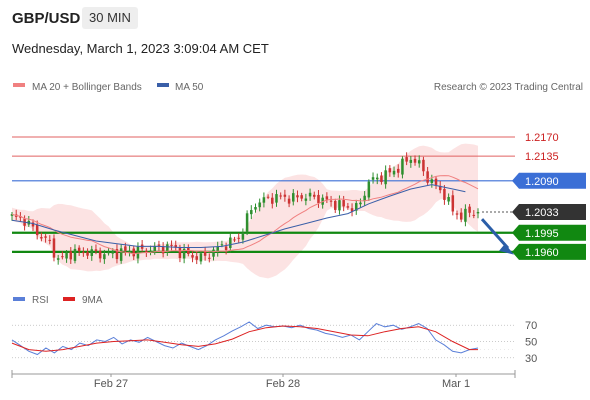  What do you see at coordinates (456, 384) in the screenshot?
I see `time-tick-label: Mar 1` at bounding box center [456, 384].